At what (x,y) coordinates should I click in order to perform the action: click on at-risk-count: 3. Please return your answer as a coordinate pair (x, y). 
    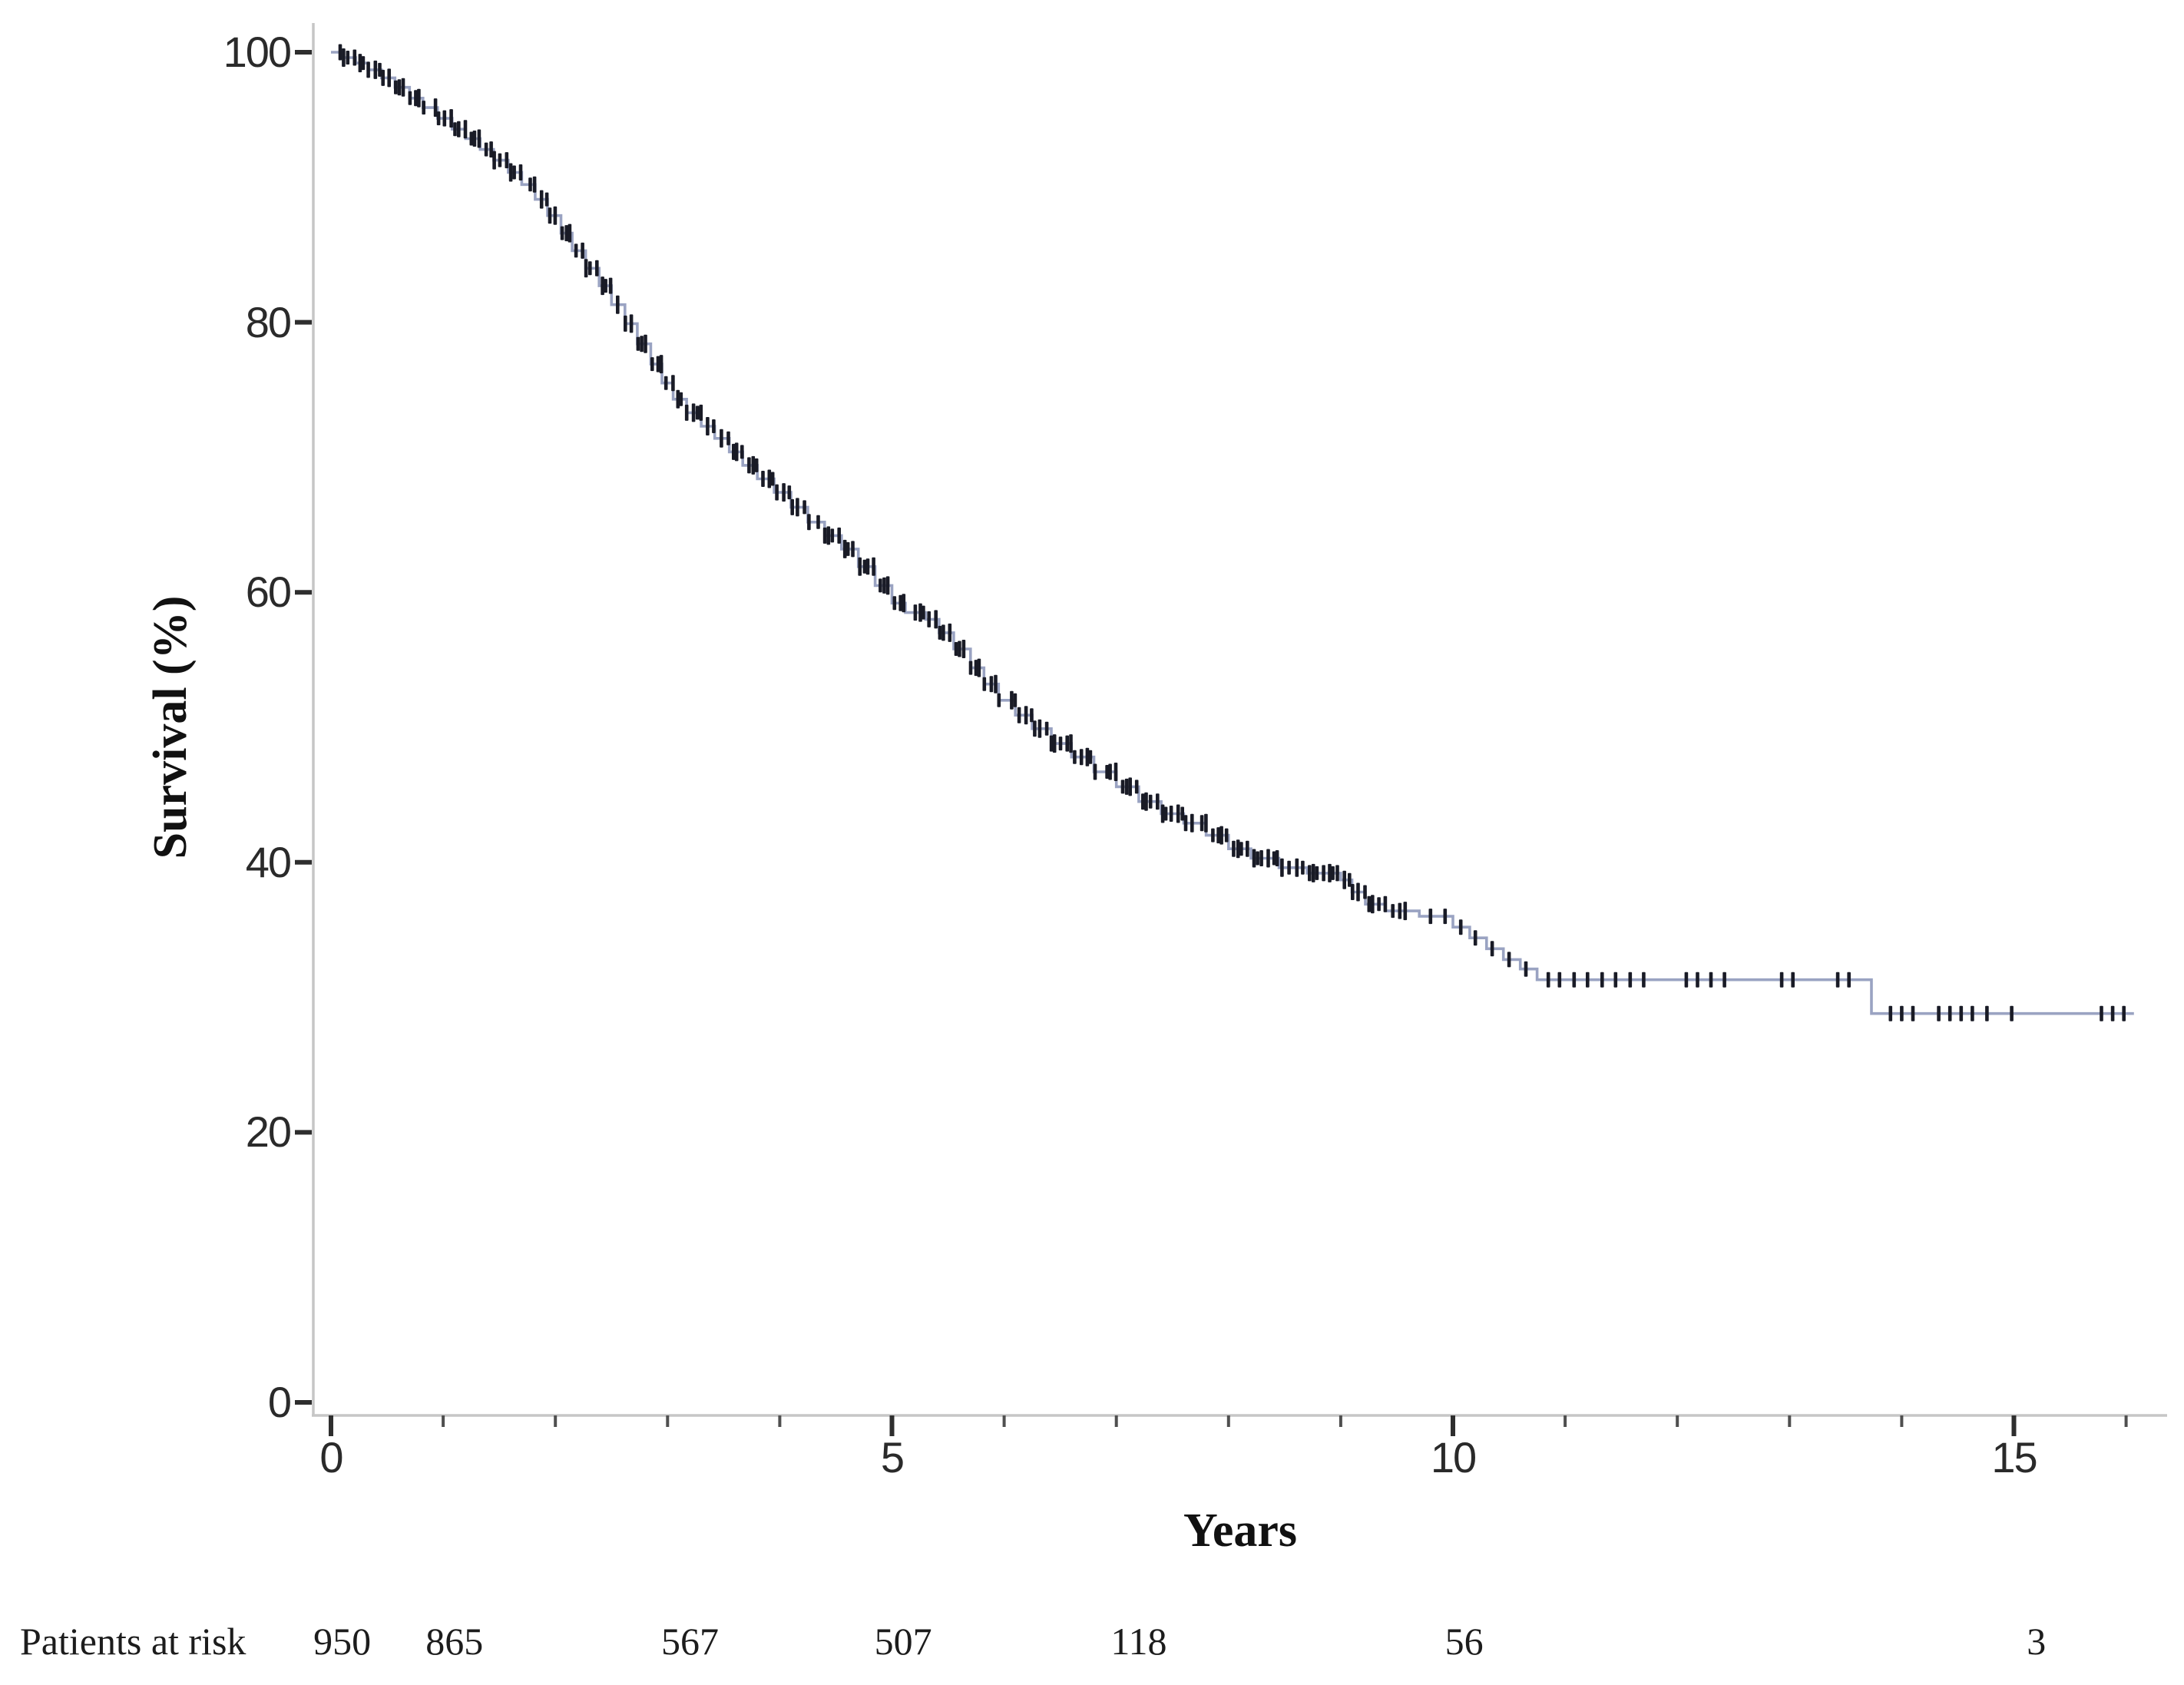
    Looking at the image, I should click on (2037, 1641).